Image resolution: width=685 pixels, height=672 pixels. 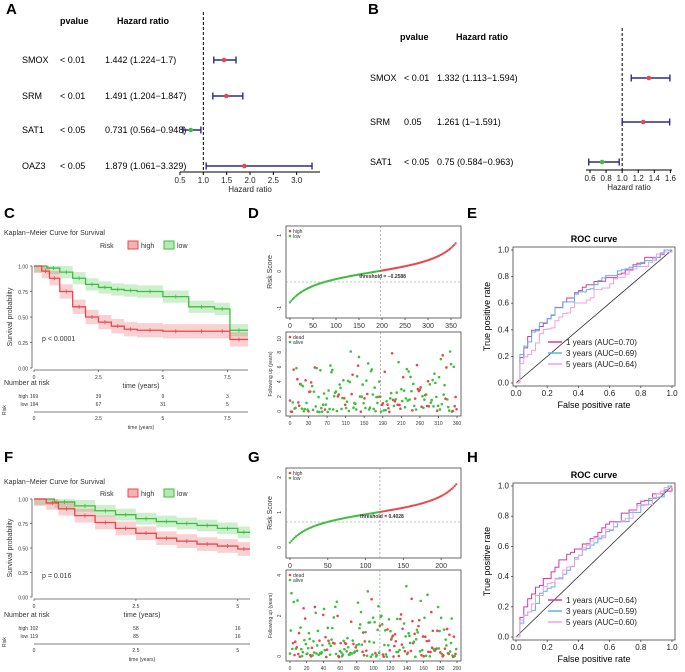 What do you see at coordinates (504, 356) in the screenshot?
I see `roc-y-tick-label: 0.2` at bounding box center [504, 356].